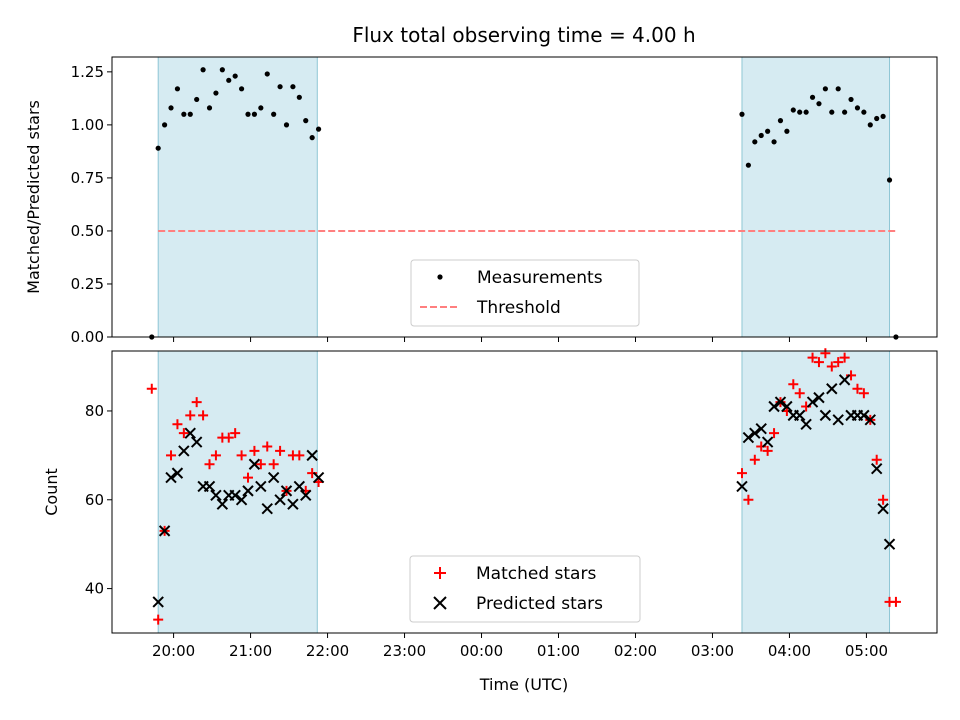  Describe the element at coordinates (866, 651) in the screenshot. I see `x-tick-label: 05:00` at that location.